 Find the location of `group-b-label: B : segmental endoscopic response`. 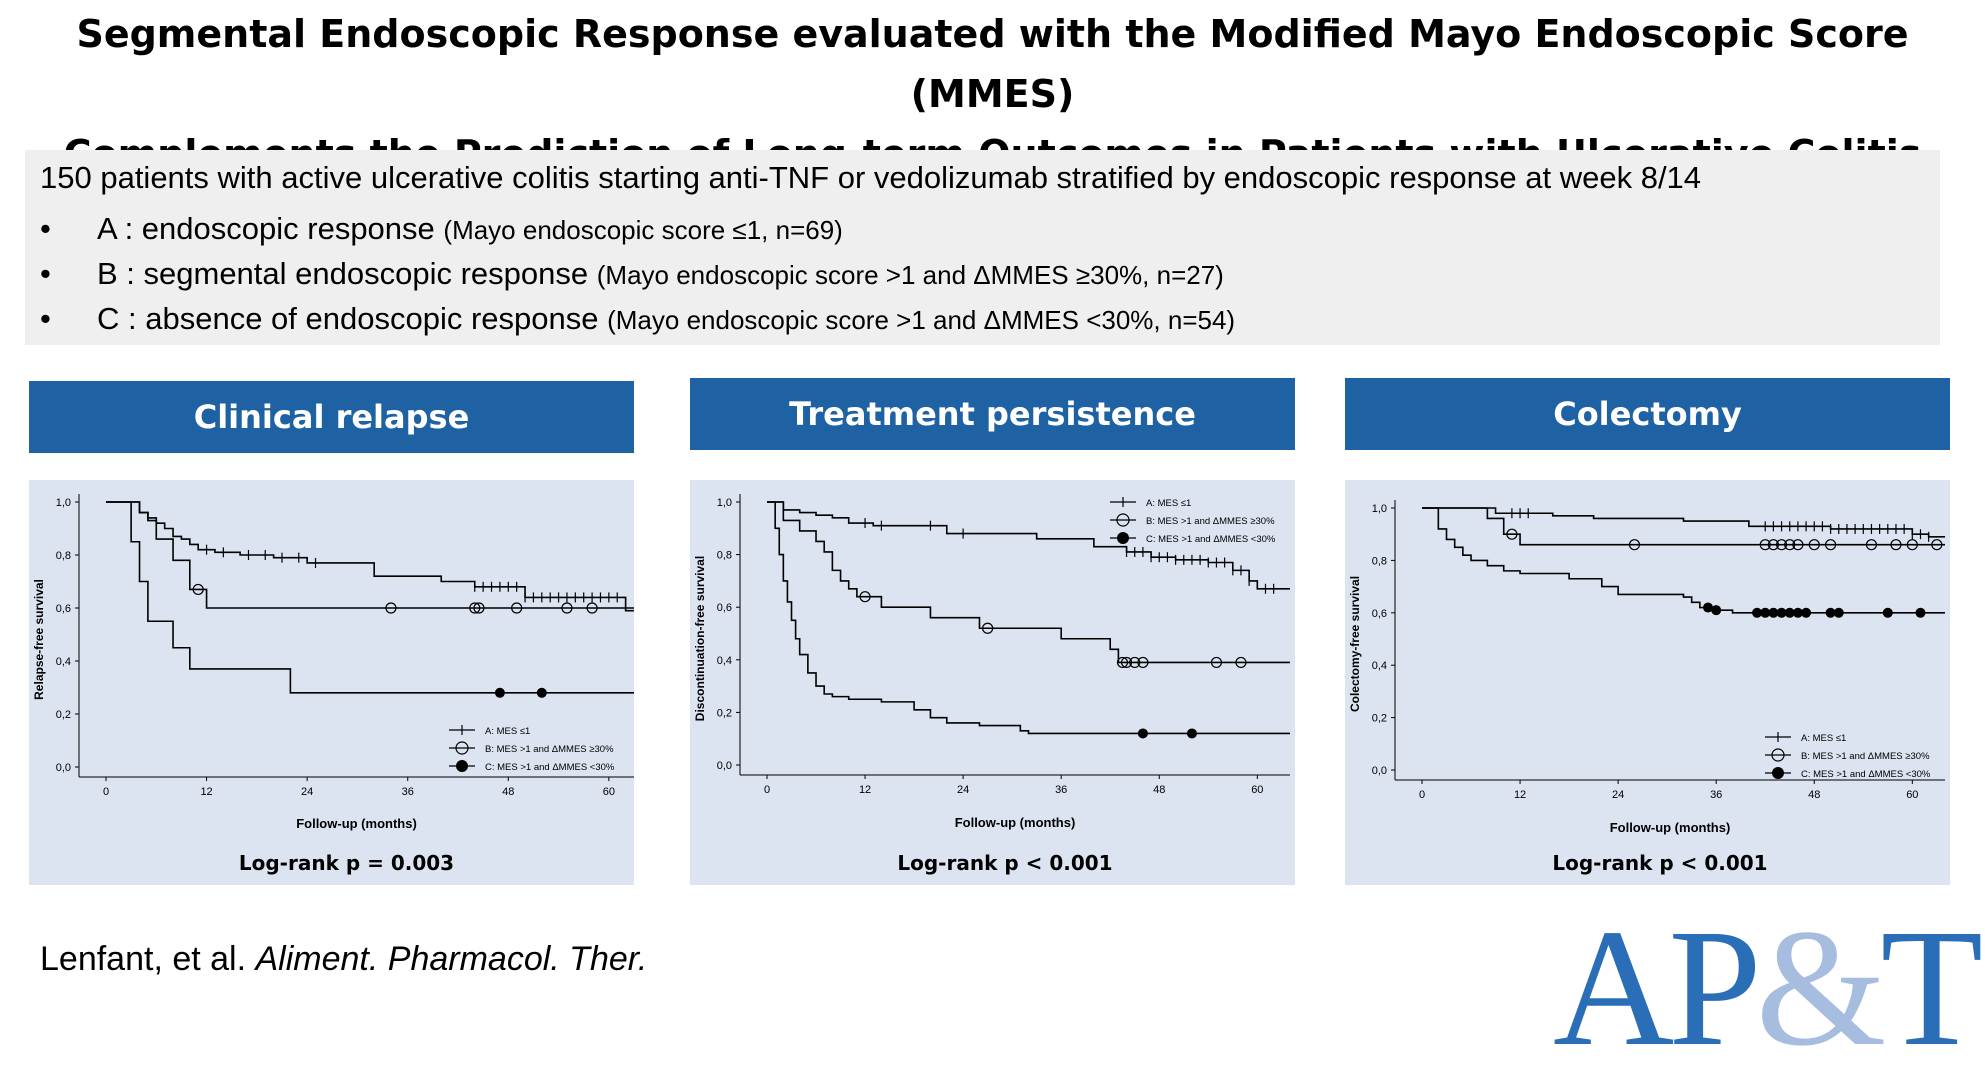

group-b-label: B : segmental endoscopic response is located at coordinates (343, 273).